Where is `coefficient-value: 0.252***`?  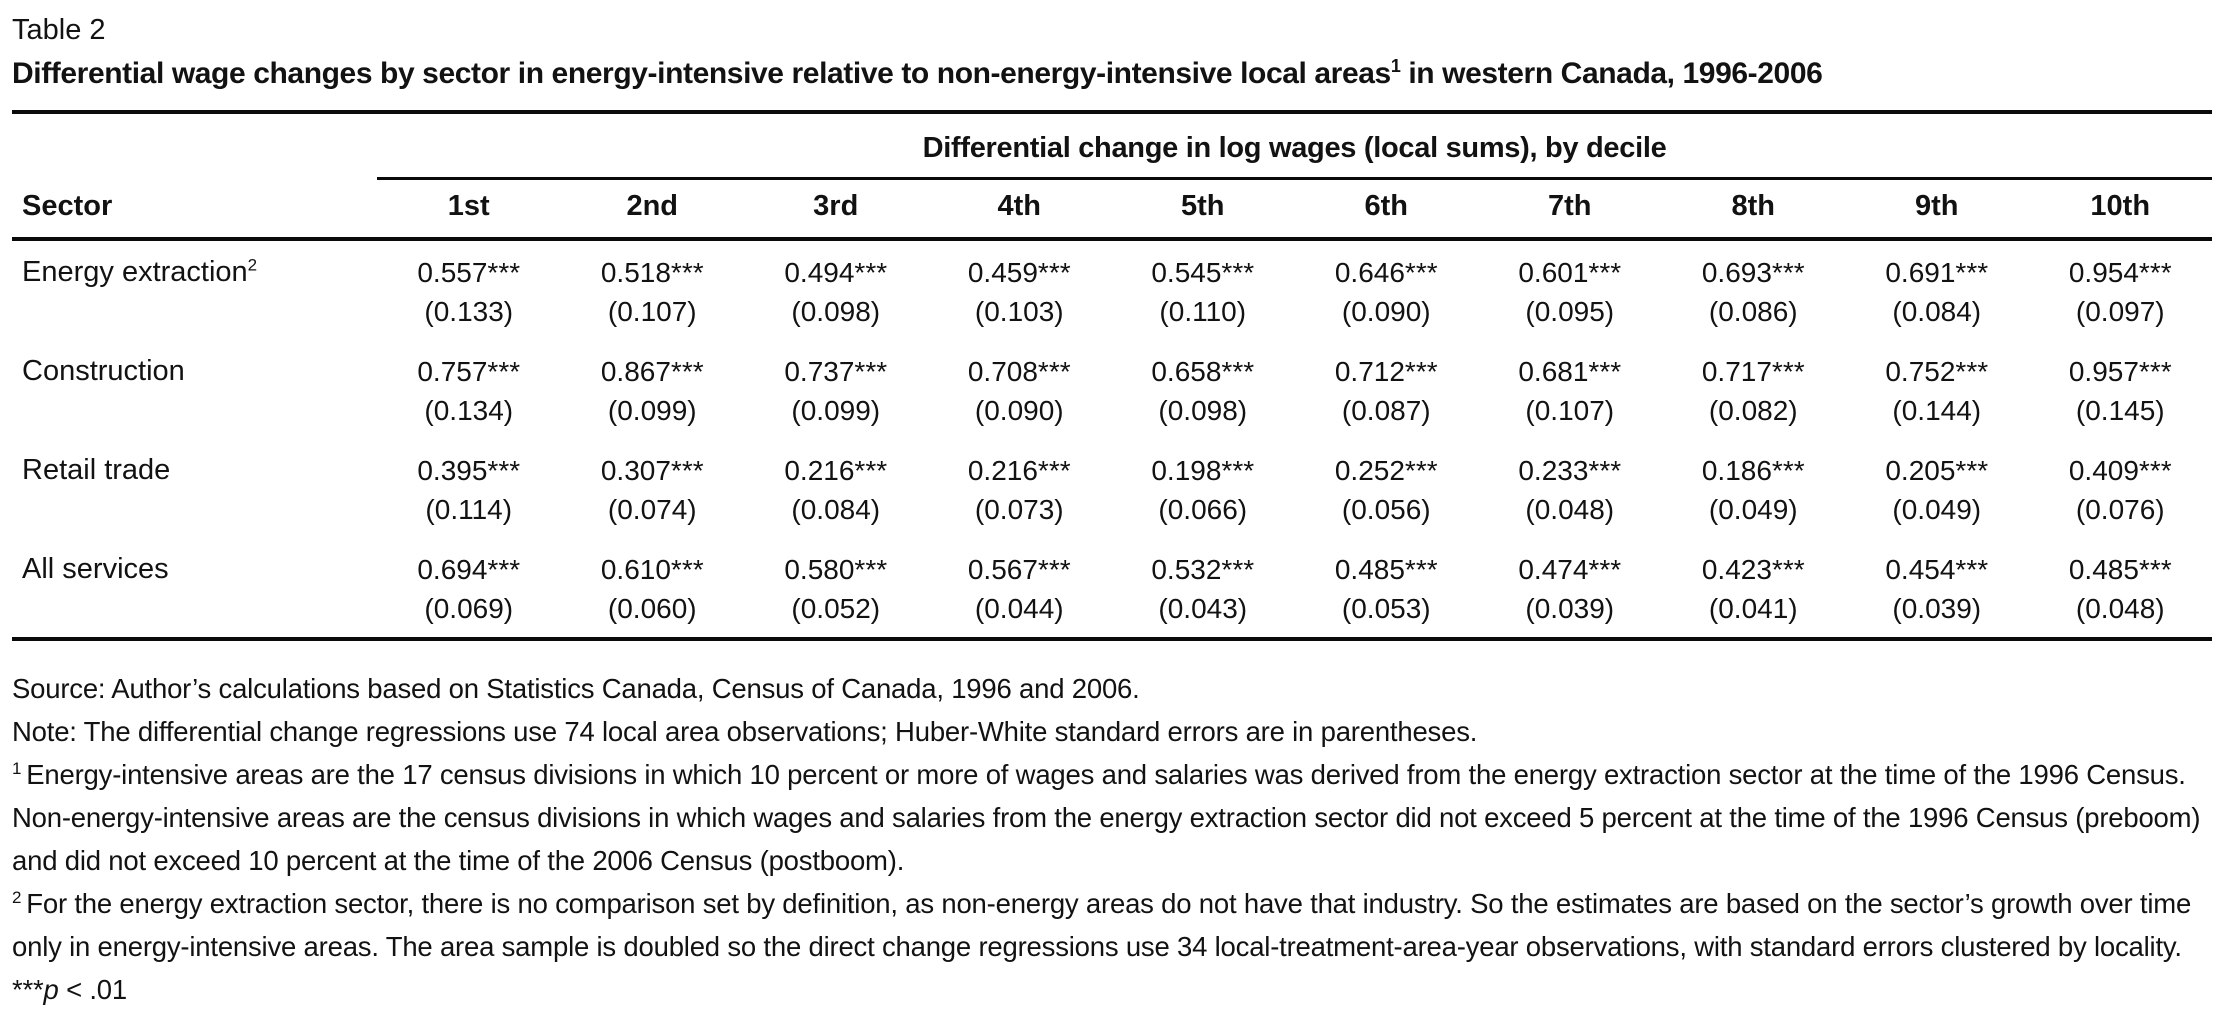
coefficient-value: 0.252*** is located at coordinates (1386, 470).